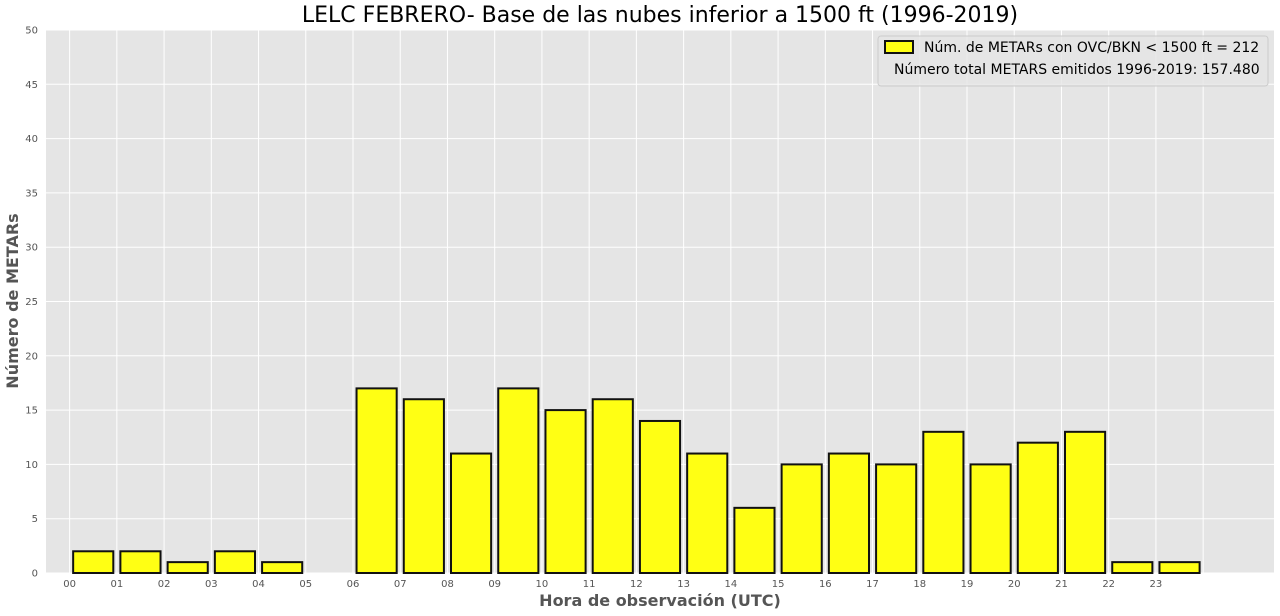  What do you see at coordinates (660, 600) in the screenshot?
I see `x-axis-label: Hora de observación (UTC)` at bounding box center [660, 600].